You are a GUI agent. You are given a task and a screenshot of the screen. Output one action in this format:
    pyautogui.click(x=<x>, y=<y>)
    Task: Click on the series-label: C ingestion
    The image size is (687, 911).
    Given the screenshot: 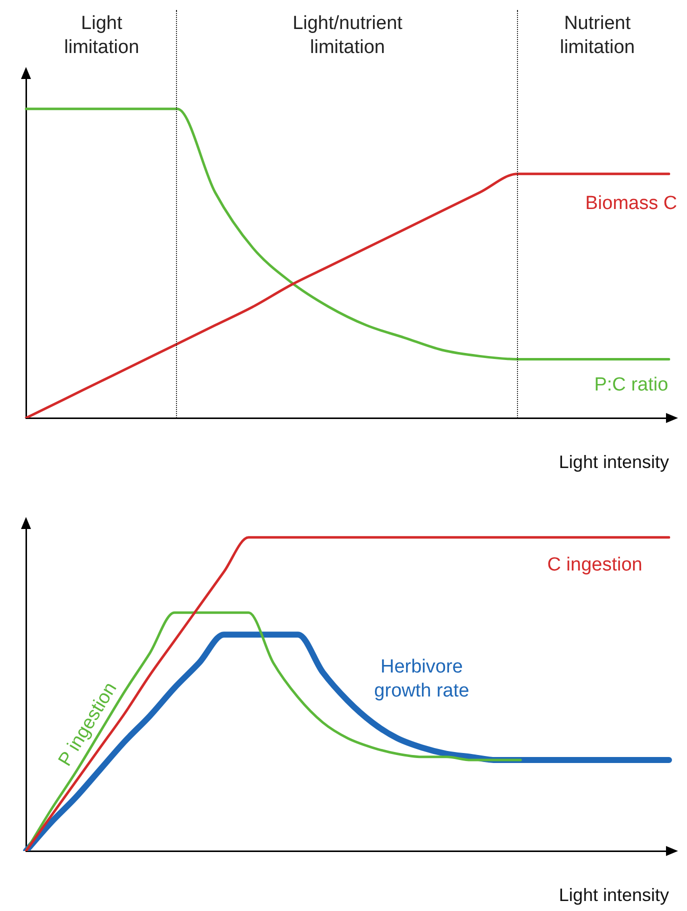 What is the action you would take?
    pyautogui.click(x=594, y=565)
    